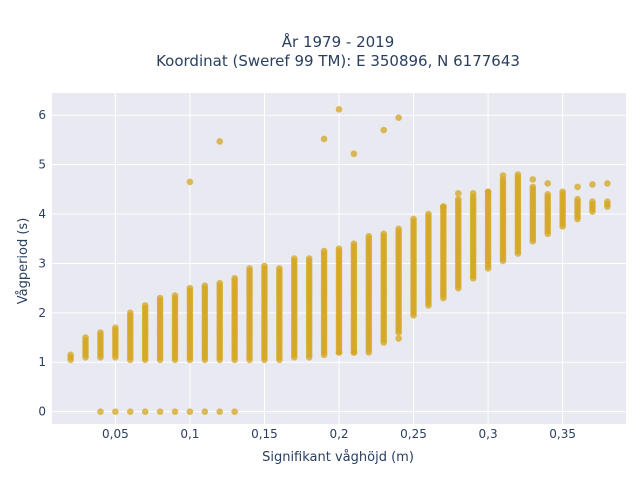 The image size is (640, 484). I want to click on y-tick-label: 4, so click(42, 214).